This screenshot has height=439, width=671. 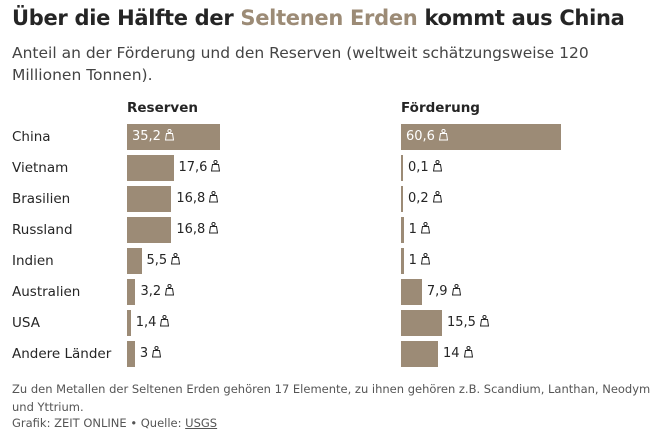 What do you see at coordinates (31, 137) in the screenshot?
I see `category-label: China` at bounding box center [31, 137].